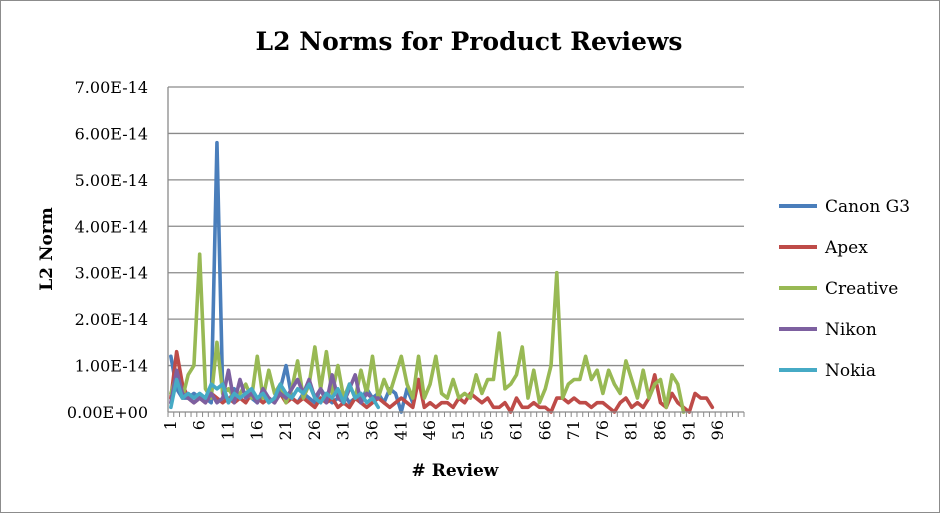 Image resolution: width=940 pixels, height=513 pixels. I want to click on y-tick-label: 7.00E-14, so click(111, 87).